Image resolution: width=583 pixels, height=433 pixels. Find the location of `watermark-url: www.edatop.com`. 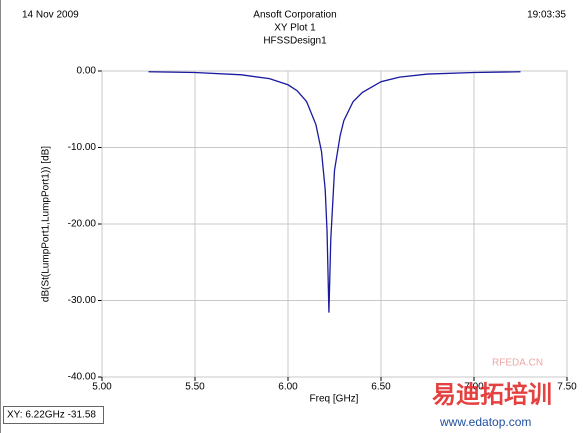

watermark-url: www.edatop.com is located at coordinates (485, 422).